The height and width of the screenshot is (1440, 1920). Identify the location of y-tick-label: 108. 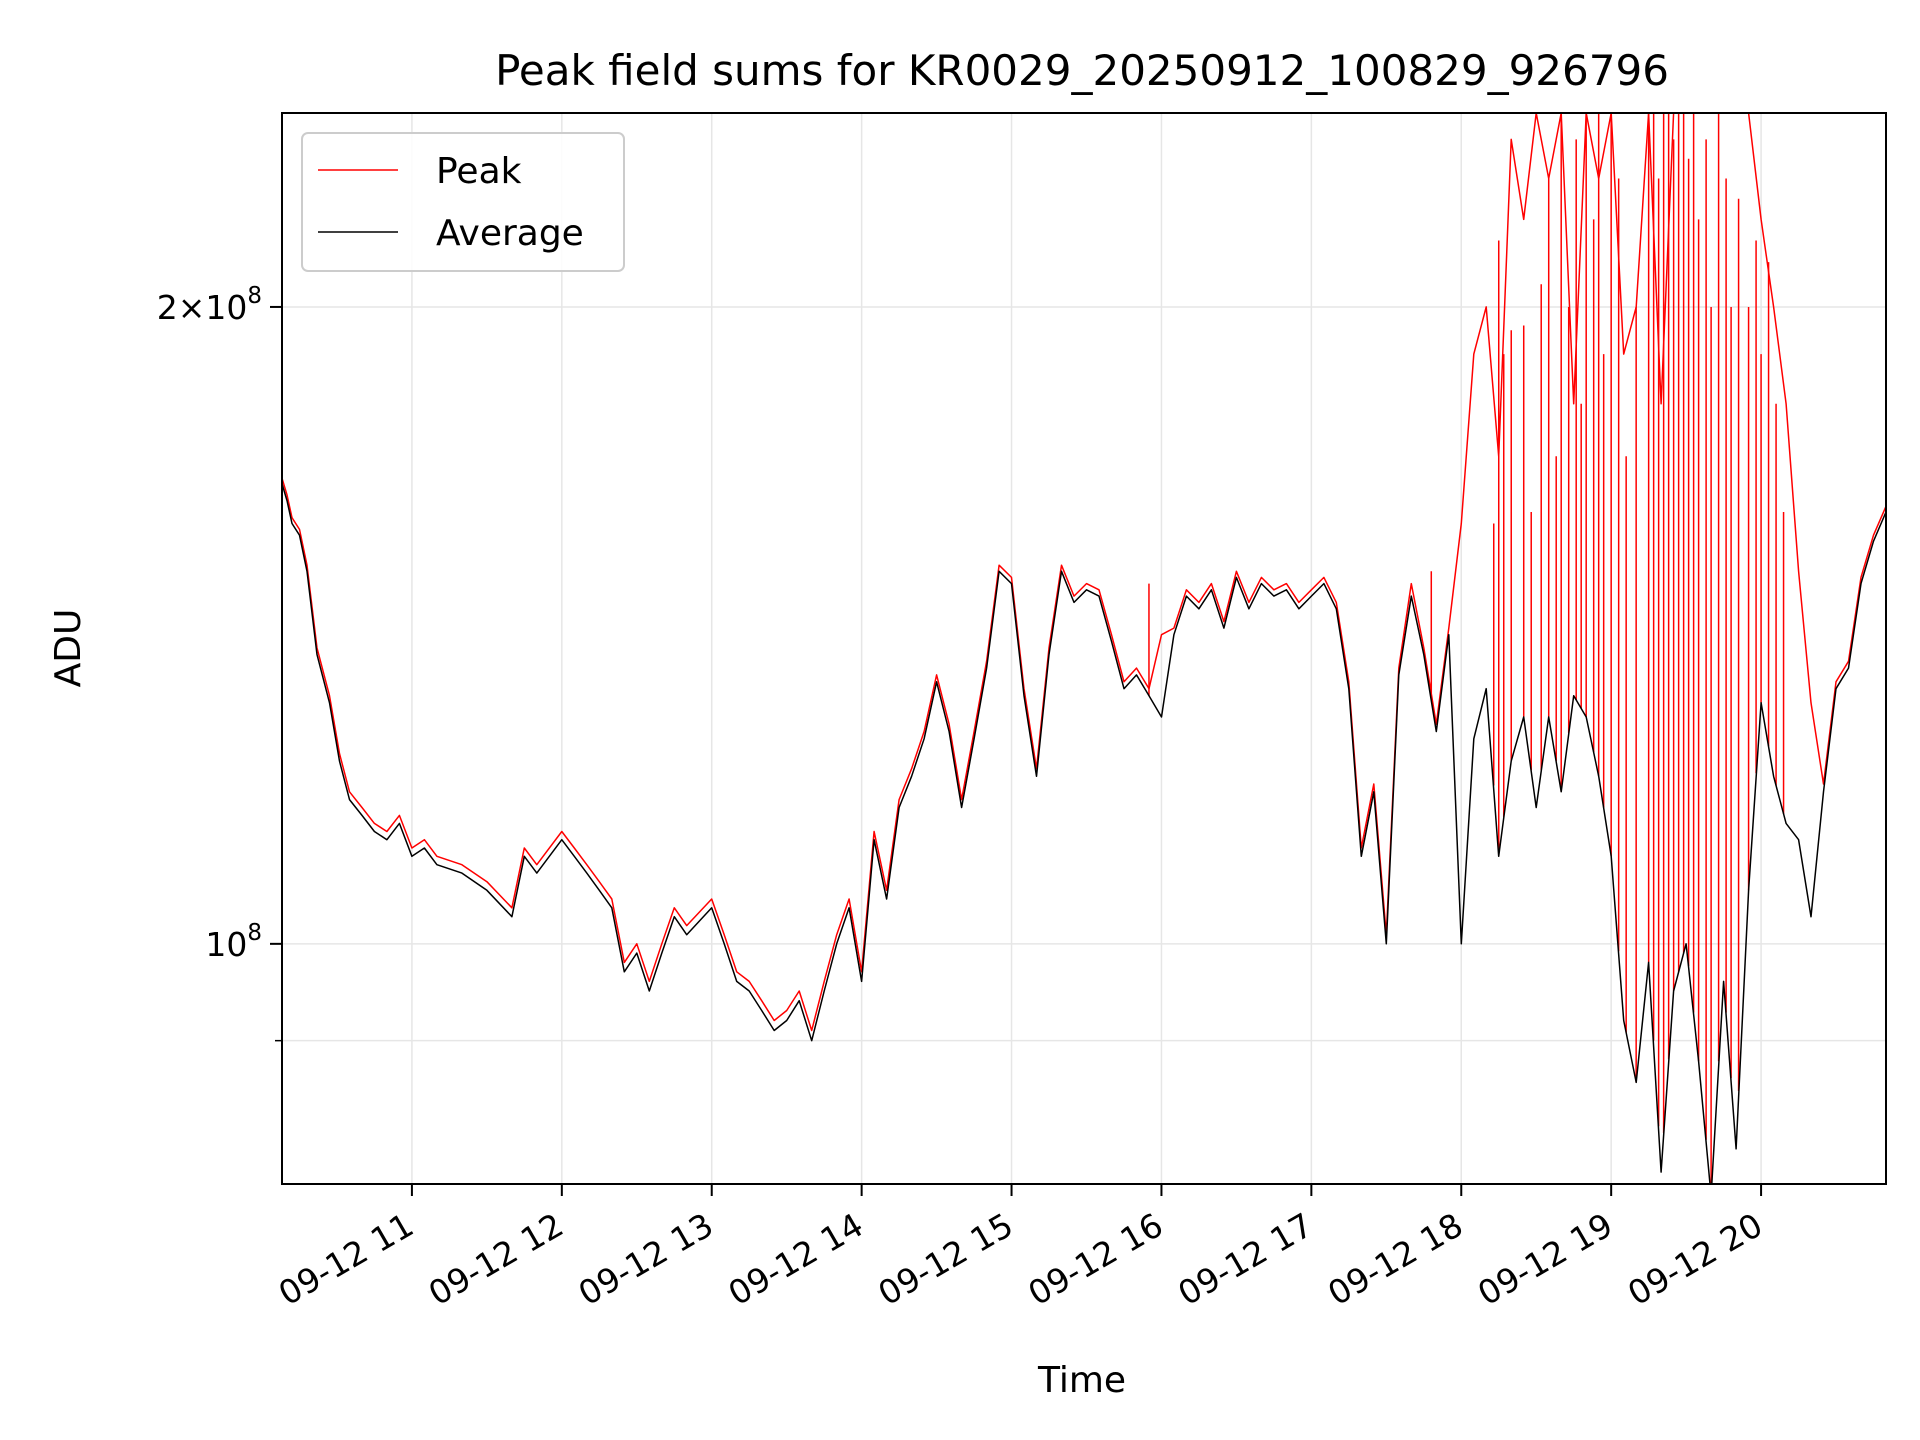
(233, 942).